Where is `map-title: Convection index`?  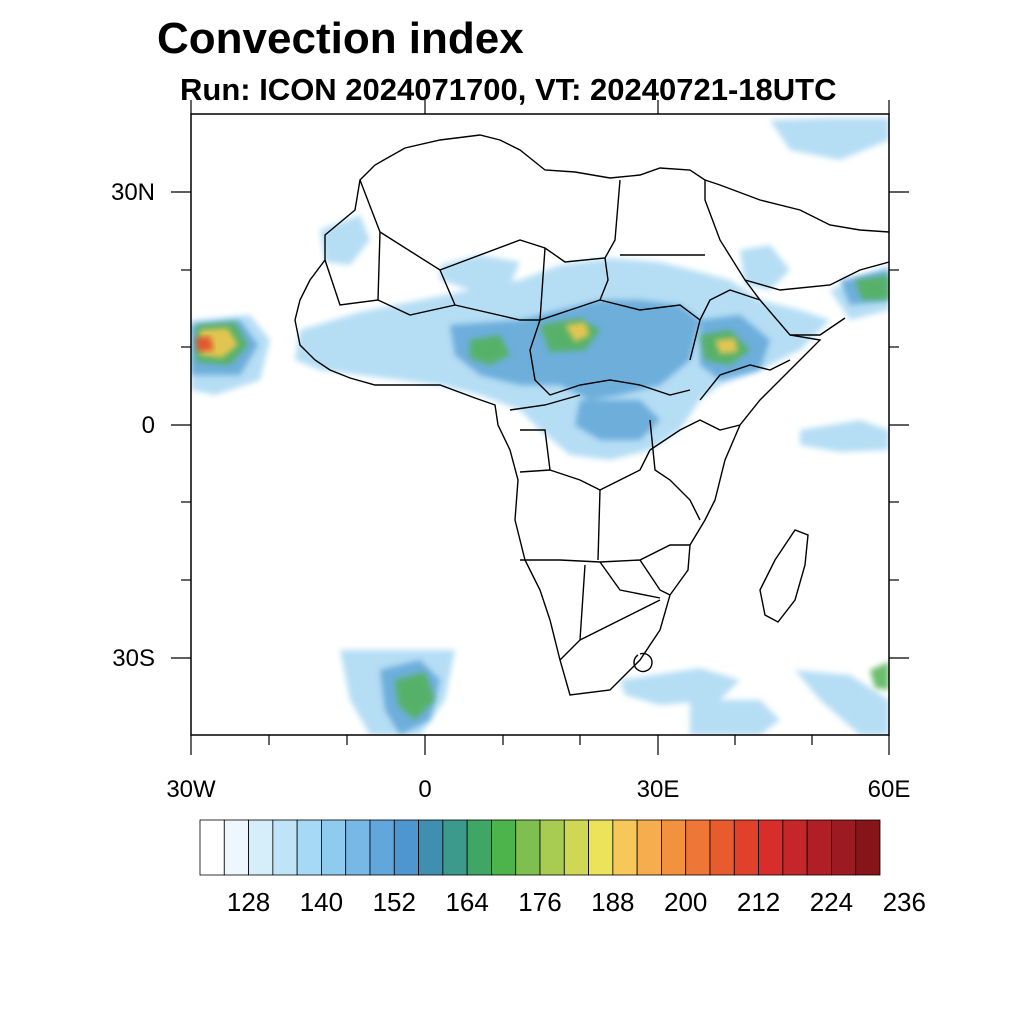
map-title: Convection index is located at coordinates (340, 38).